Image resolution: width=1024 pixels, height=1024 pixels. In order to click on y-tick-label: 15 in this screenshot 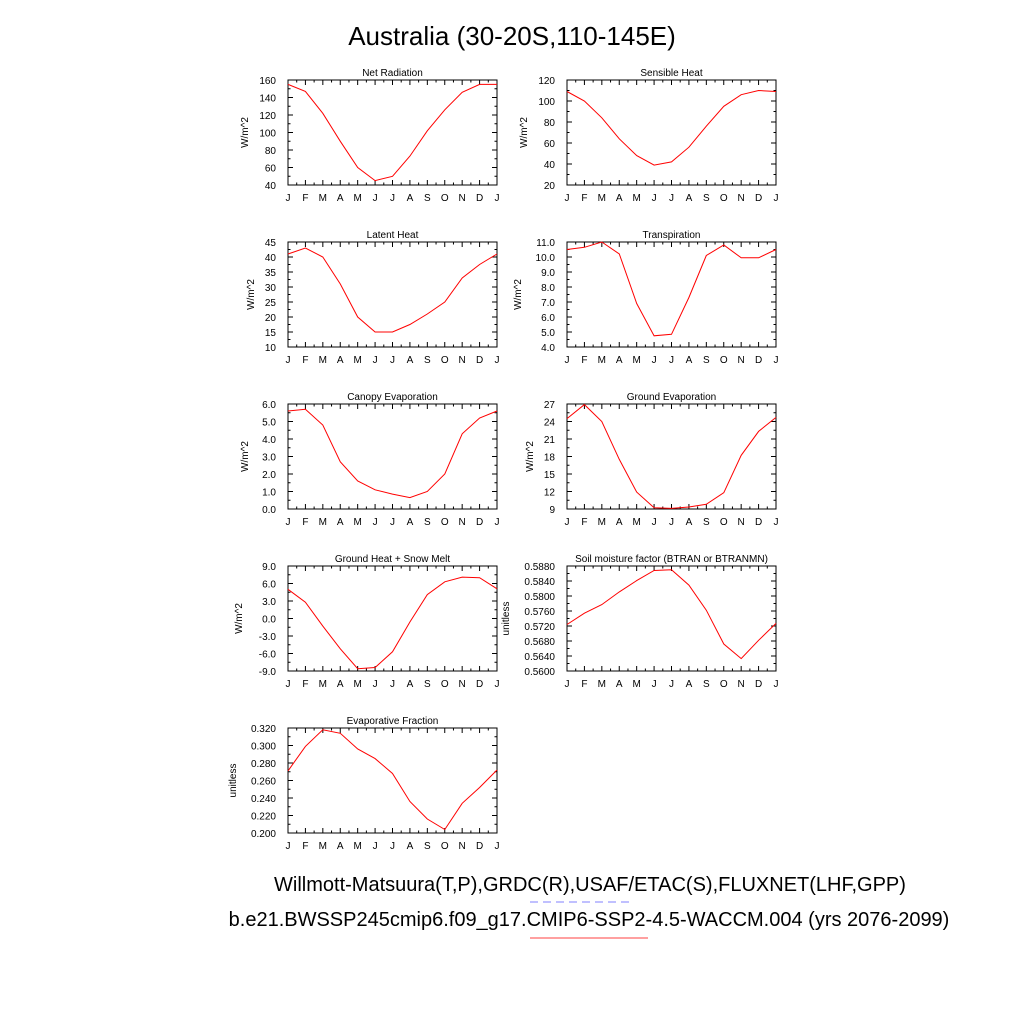, I will do `click(271, 333)`.